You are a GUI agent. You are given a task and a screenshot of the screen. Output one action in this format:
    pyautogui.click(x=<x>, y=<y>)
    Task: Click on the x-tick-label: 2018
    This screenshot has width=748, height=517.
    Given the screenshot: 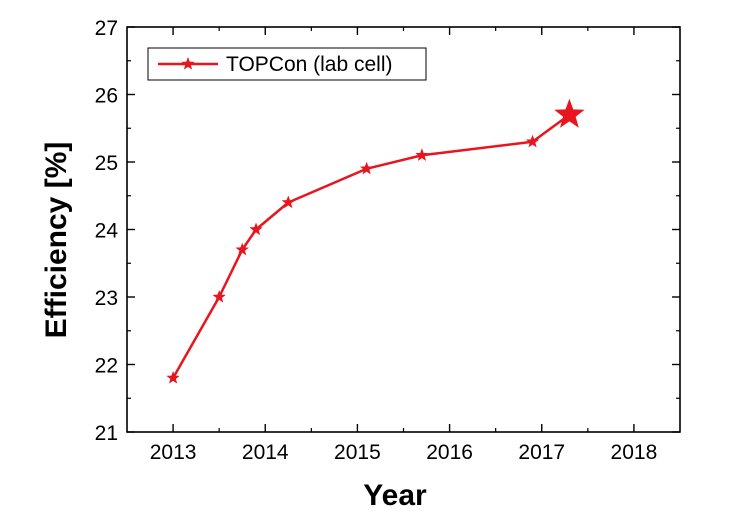 What is the action you would take?
    pyautogui.click(x=634, y=452)
    